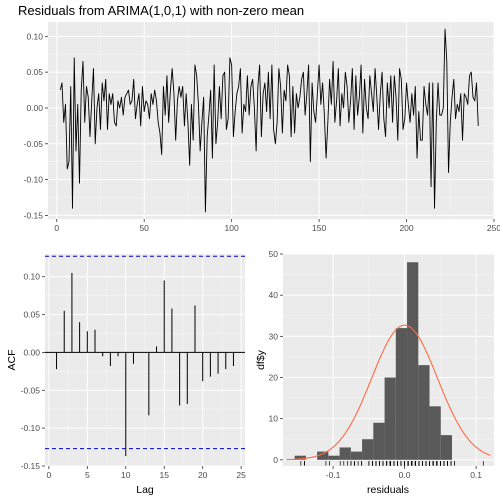 The height and width of the screenshot is (500, 500). What do you see at coordinates (31, 428) in the screenshot?
I see `acf-y-tick-label: -0.10` at bounding box center [31, 428].